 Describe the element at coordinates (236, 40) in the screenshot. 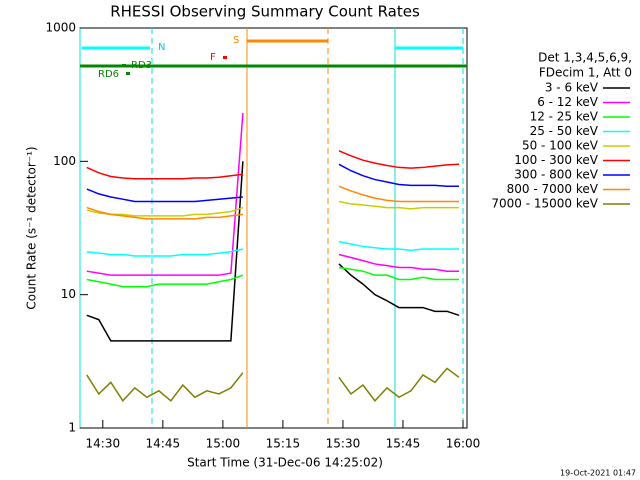

I see `flag-label: S` at that location.